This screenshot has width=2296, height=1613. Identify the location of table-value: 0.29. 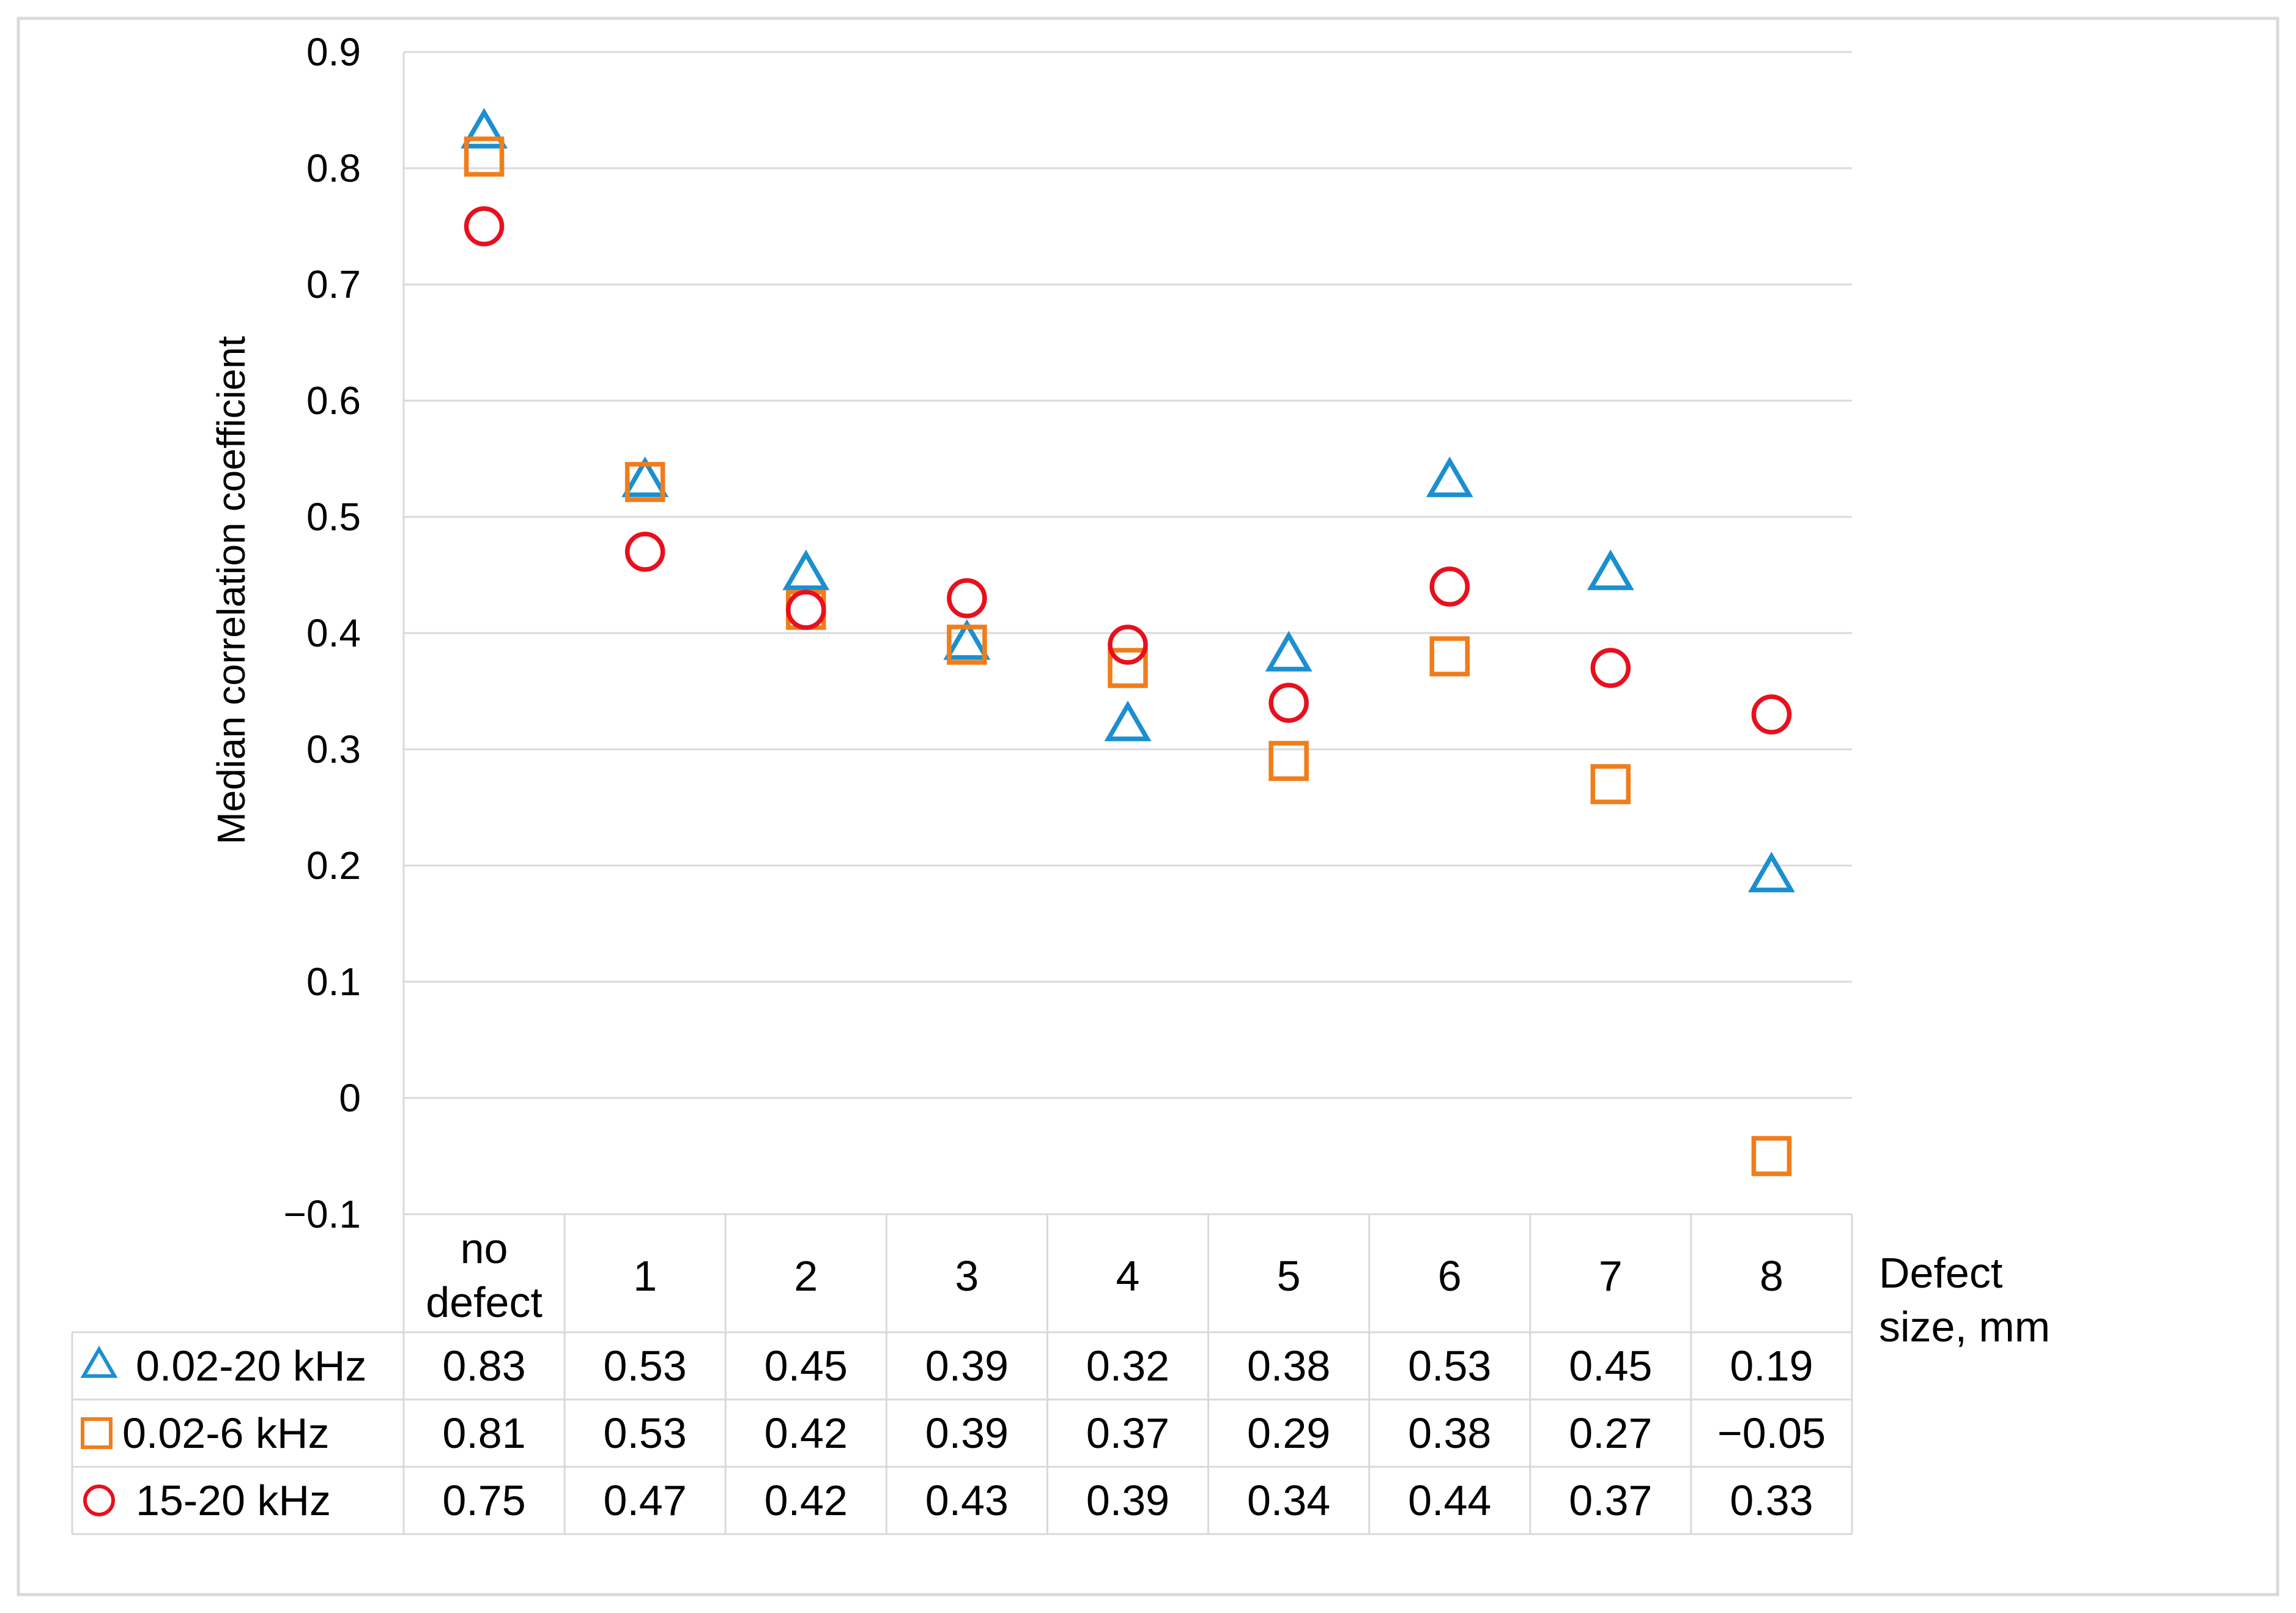
(1289, 1433).